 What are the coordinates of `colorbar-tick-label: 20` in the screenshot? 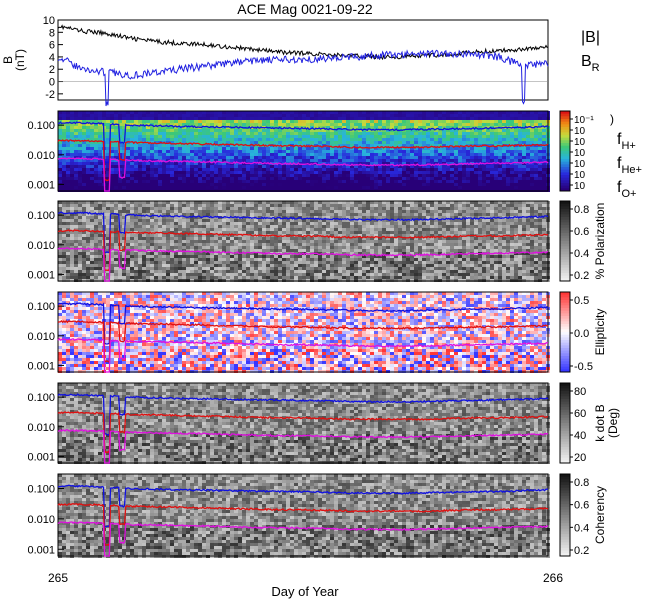 It's located at (580, 458).